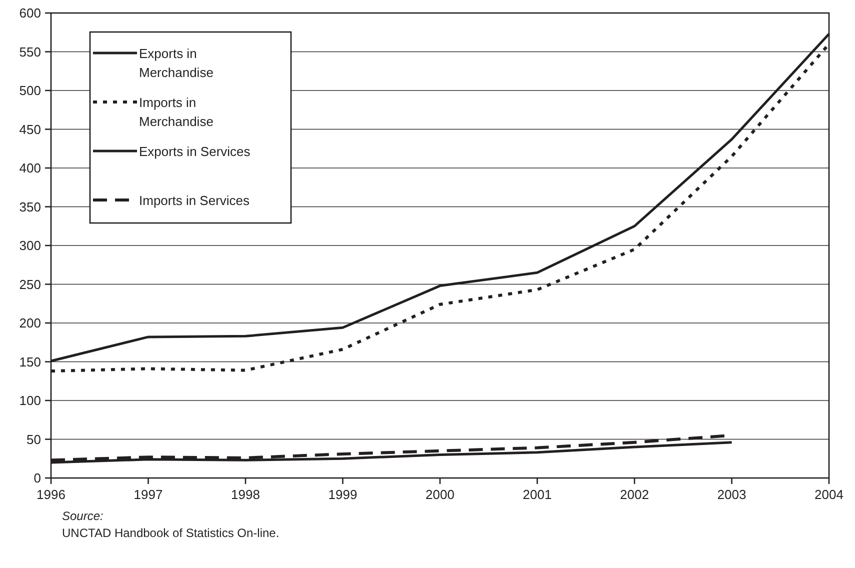 The width and height of the screenshot is (855, 568). I want to click on x-tick-label: 2003, so click(731, 494).